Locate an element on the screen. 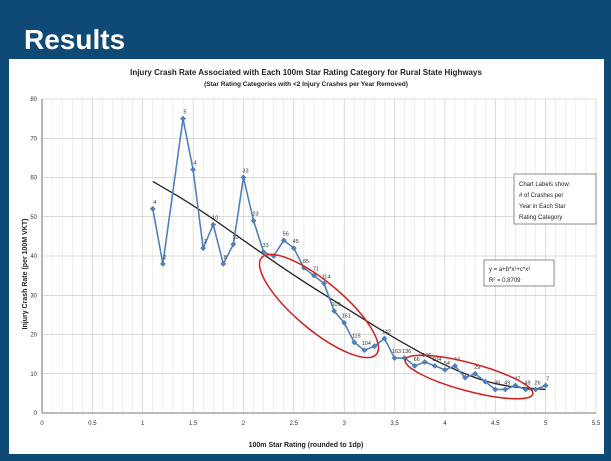  x-tick-label: 3 is located at coordinates (345, 424).